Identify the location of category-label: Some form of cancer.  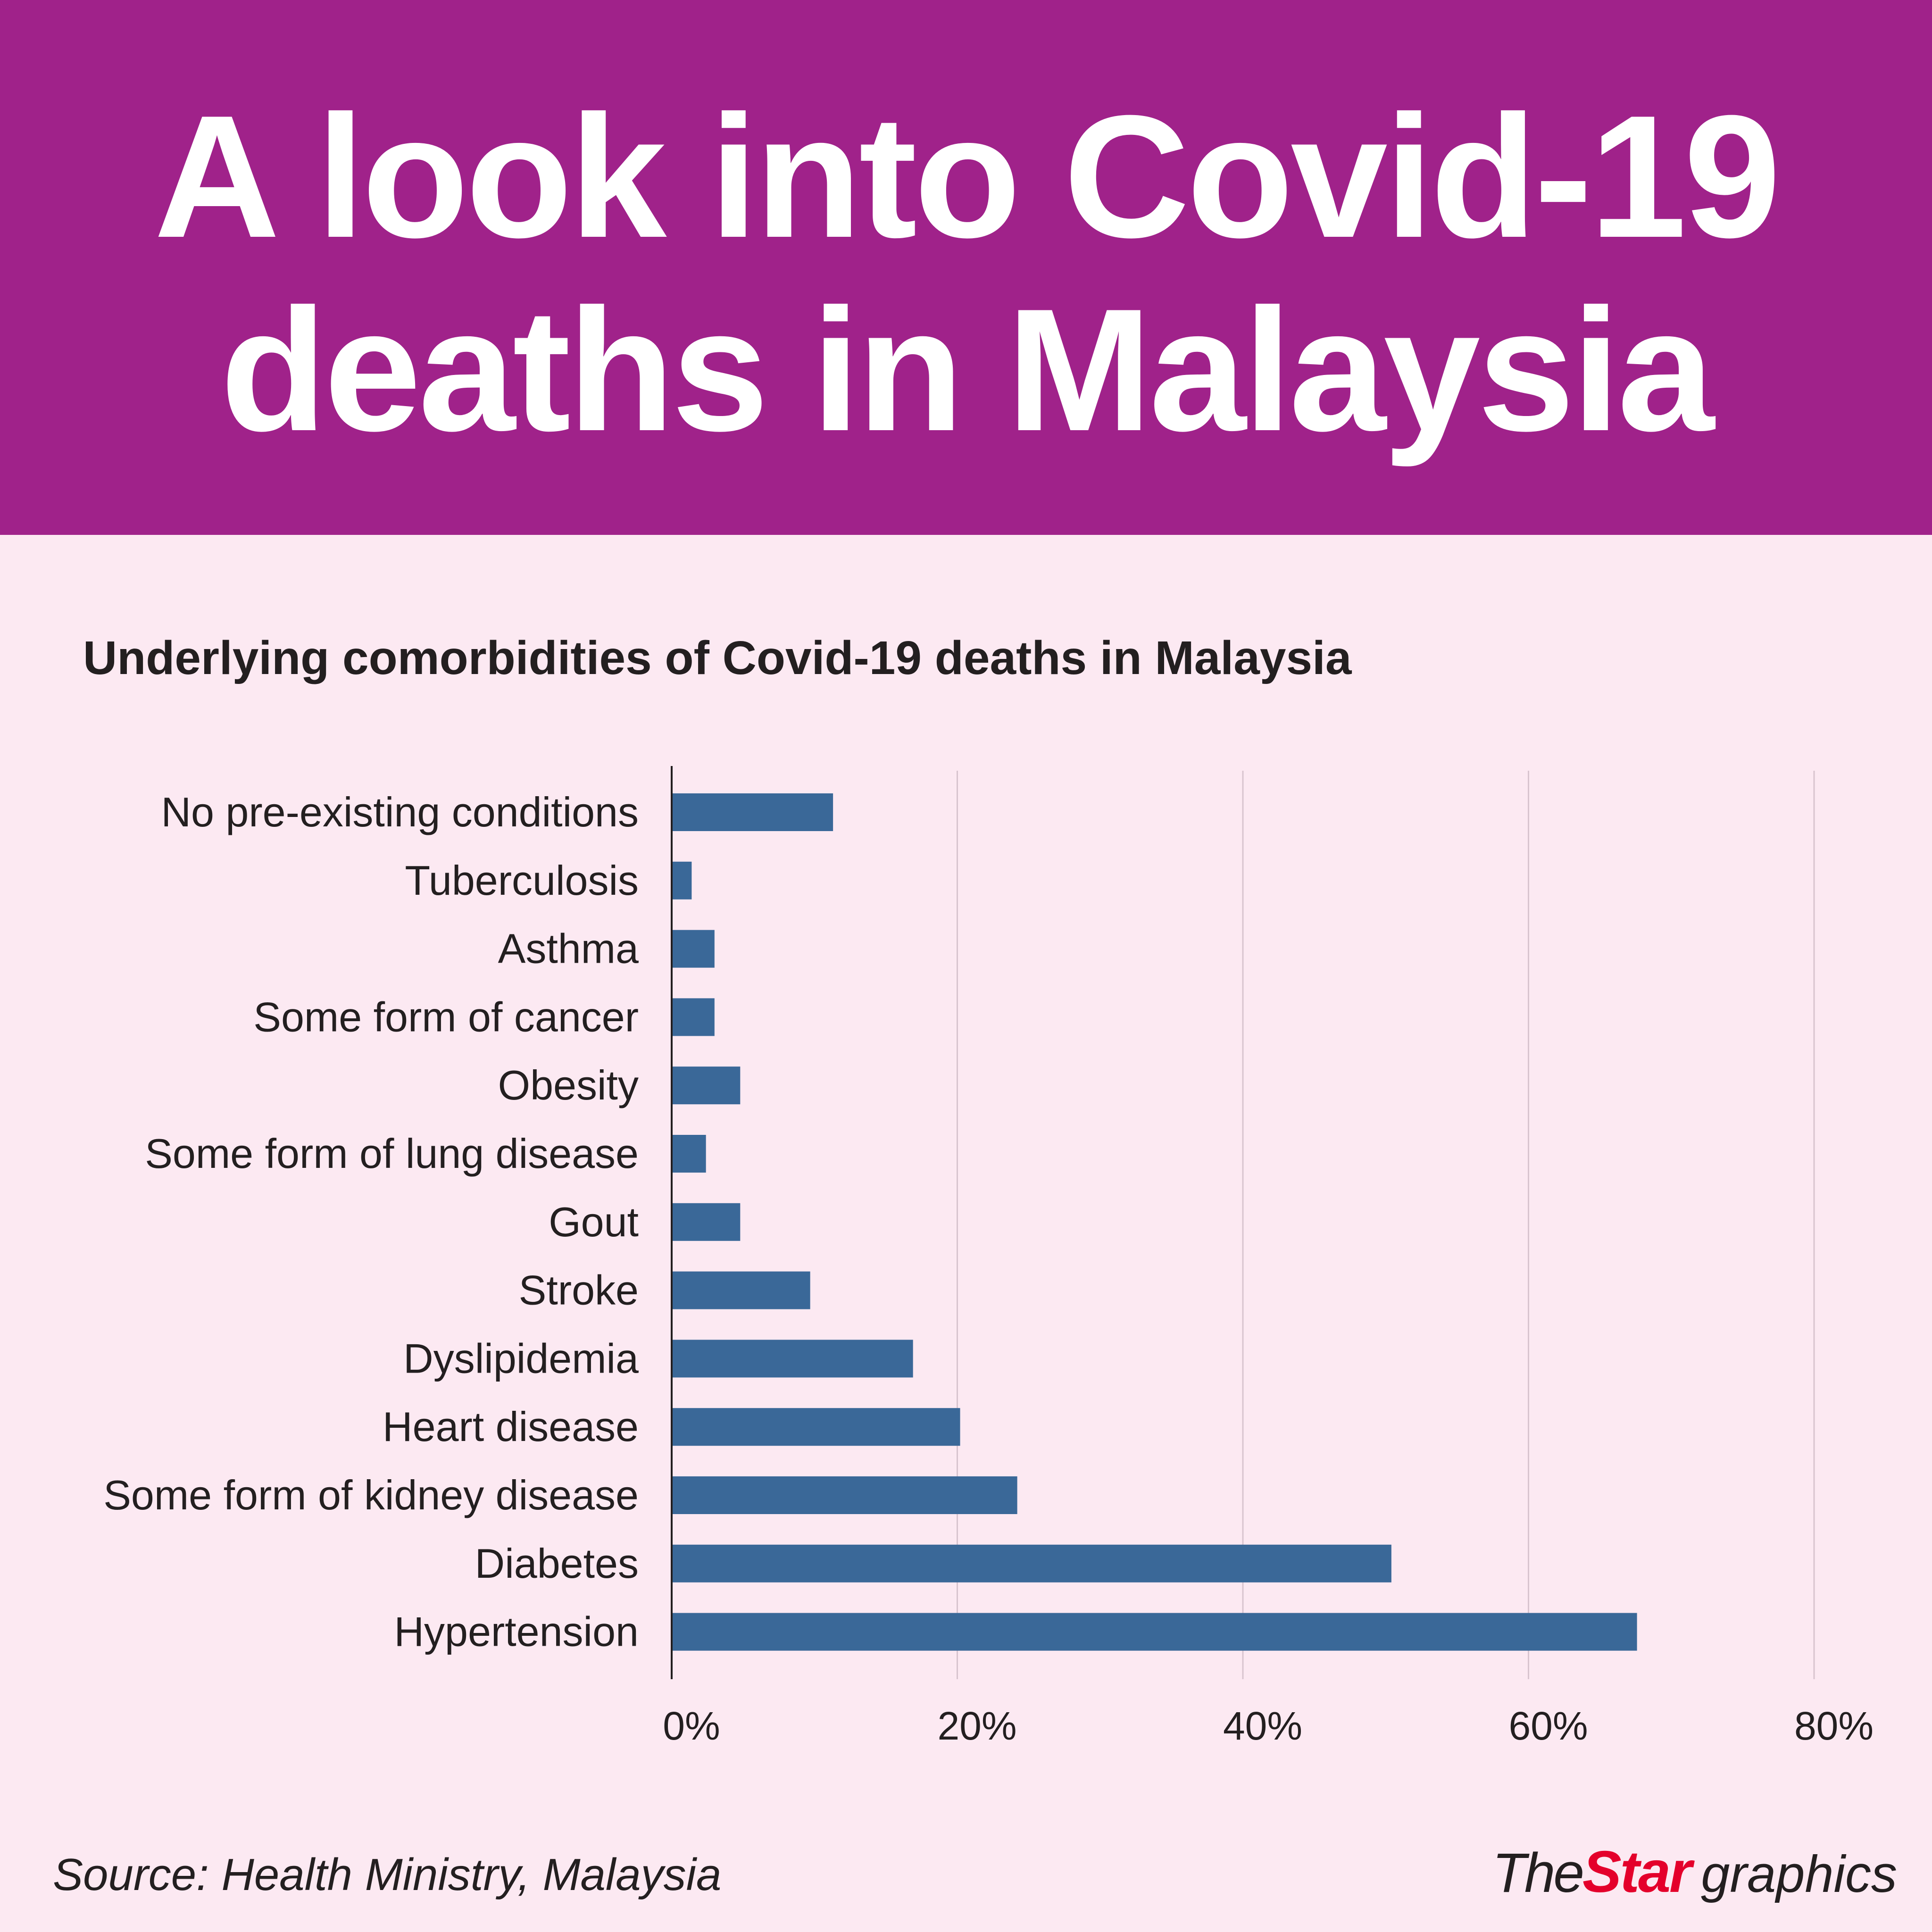
(446, 1016).